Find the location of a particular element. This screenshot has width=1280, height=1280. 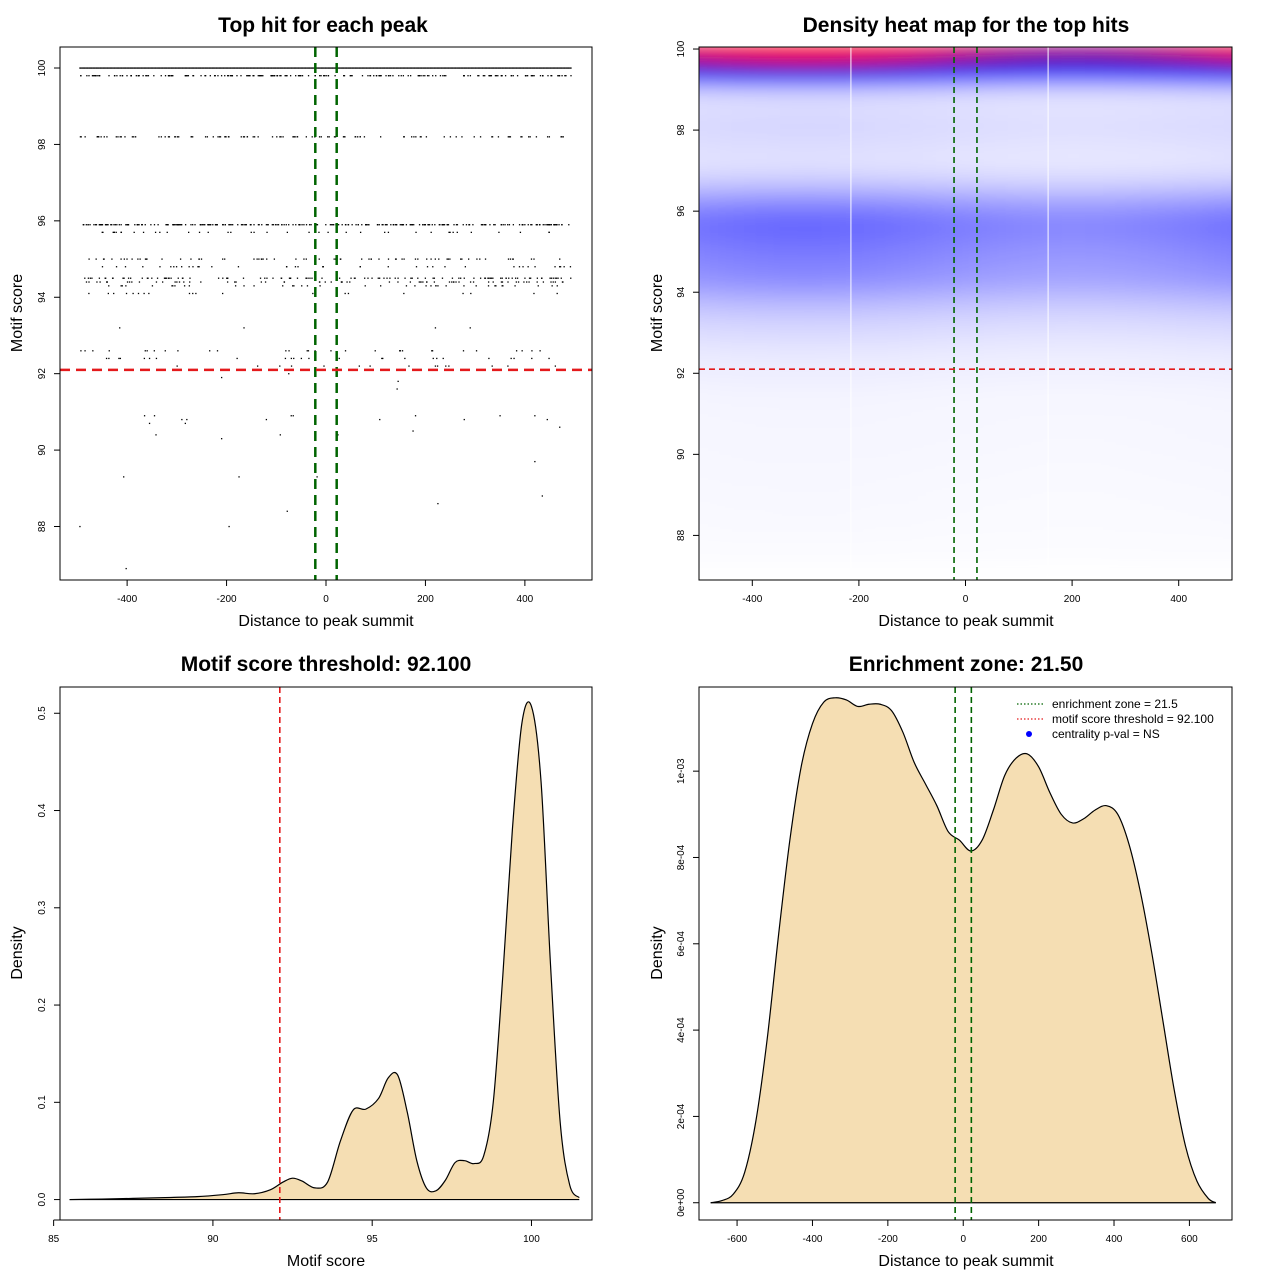

y-tick-label: 92 is located at coordinates (42, 374).